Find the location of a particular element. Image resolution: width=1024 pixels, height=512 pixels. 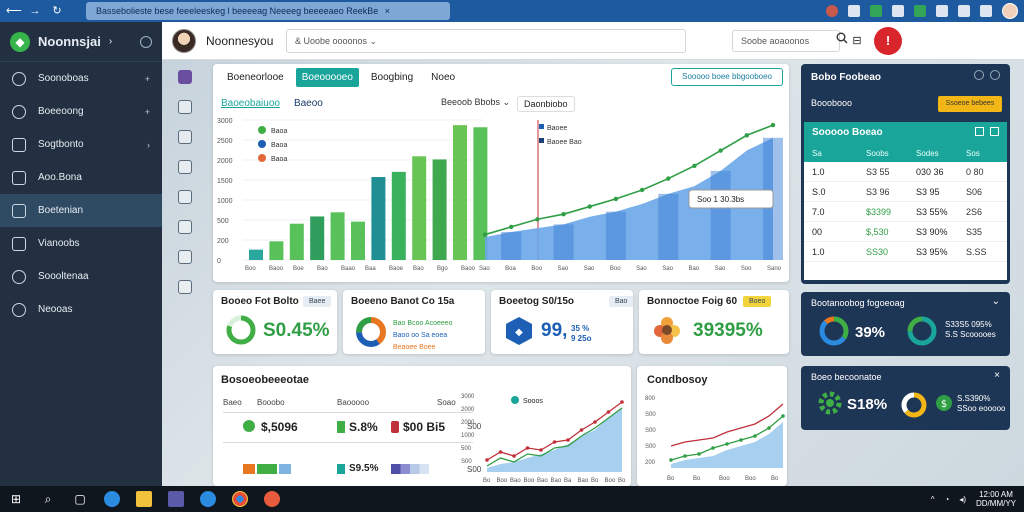

edit-icon is located at coordinates (185, 257).